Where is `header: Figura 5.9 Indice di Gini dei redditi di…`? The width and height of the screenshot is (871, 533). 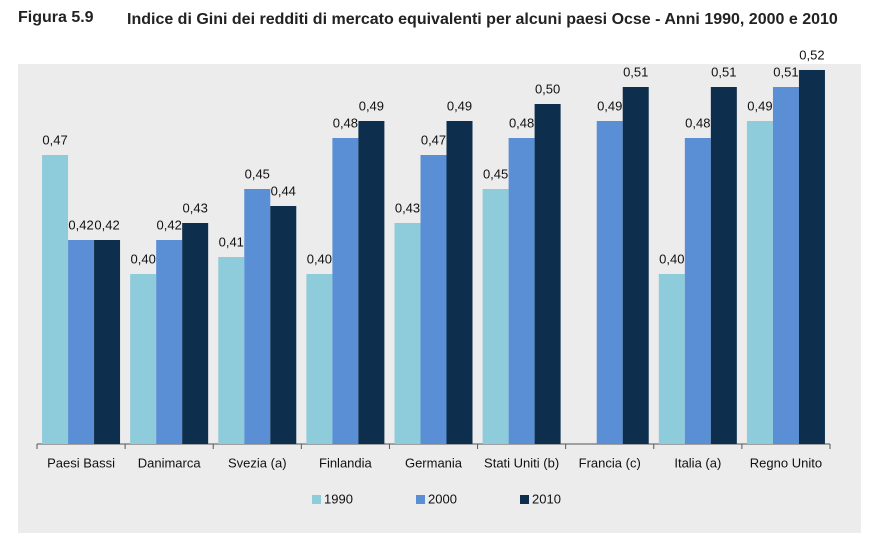
header: Figura 5.9 Indice di Gini dei redditi di… is located at coordinates (435, 30).